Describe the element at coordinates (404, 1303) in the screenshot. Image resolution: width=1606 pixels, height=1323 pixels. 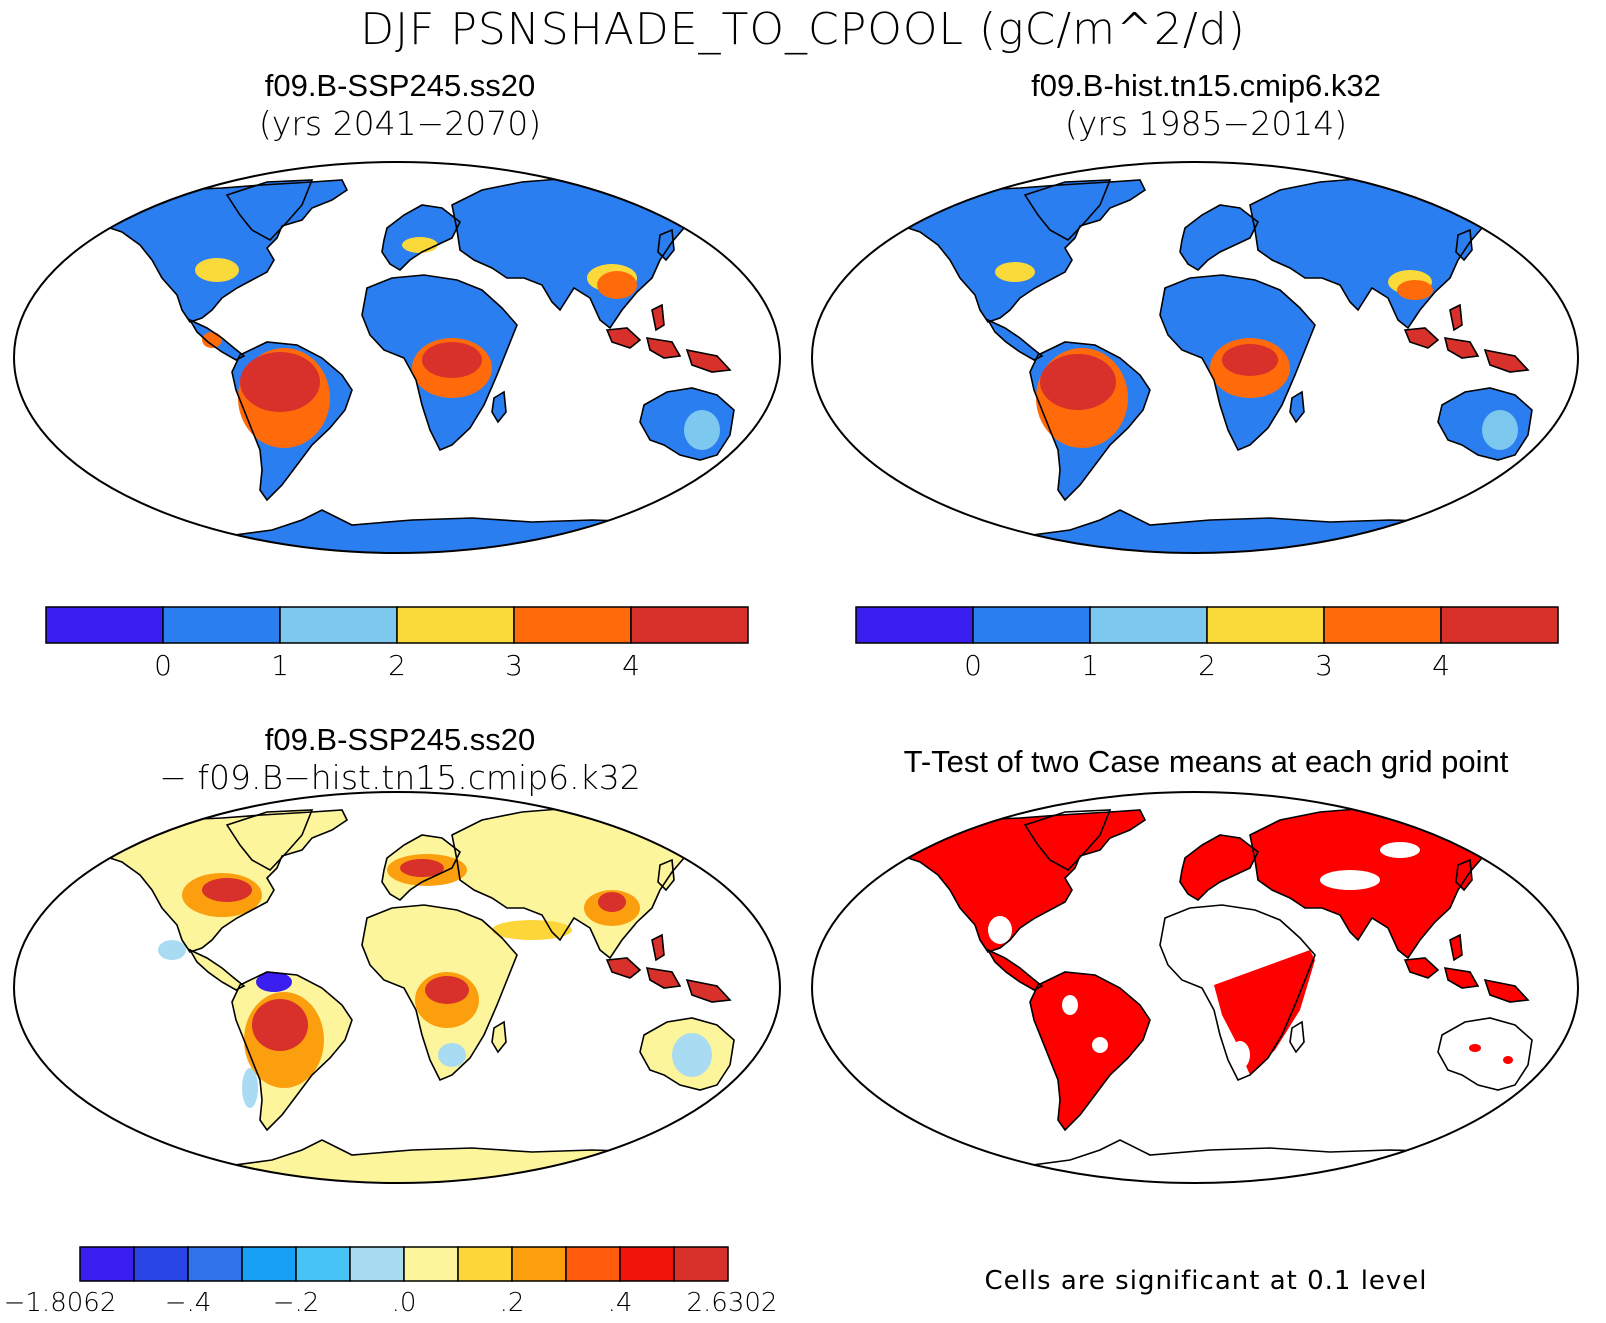
I see `colorbar-panel-3-label-3: .0` at that location.